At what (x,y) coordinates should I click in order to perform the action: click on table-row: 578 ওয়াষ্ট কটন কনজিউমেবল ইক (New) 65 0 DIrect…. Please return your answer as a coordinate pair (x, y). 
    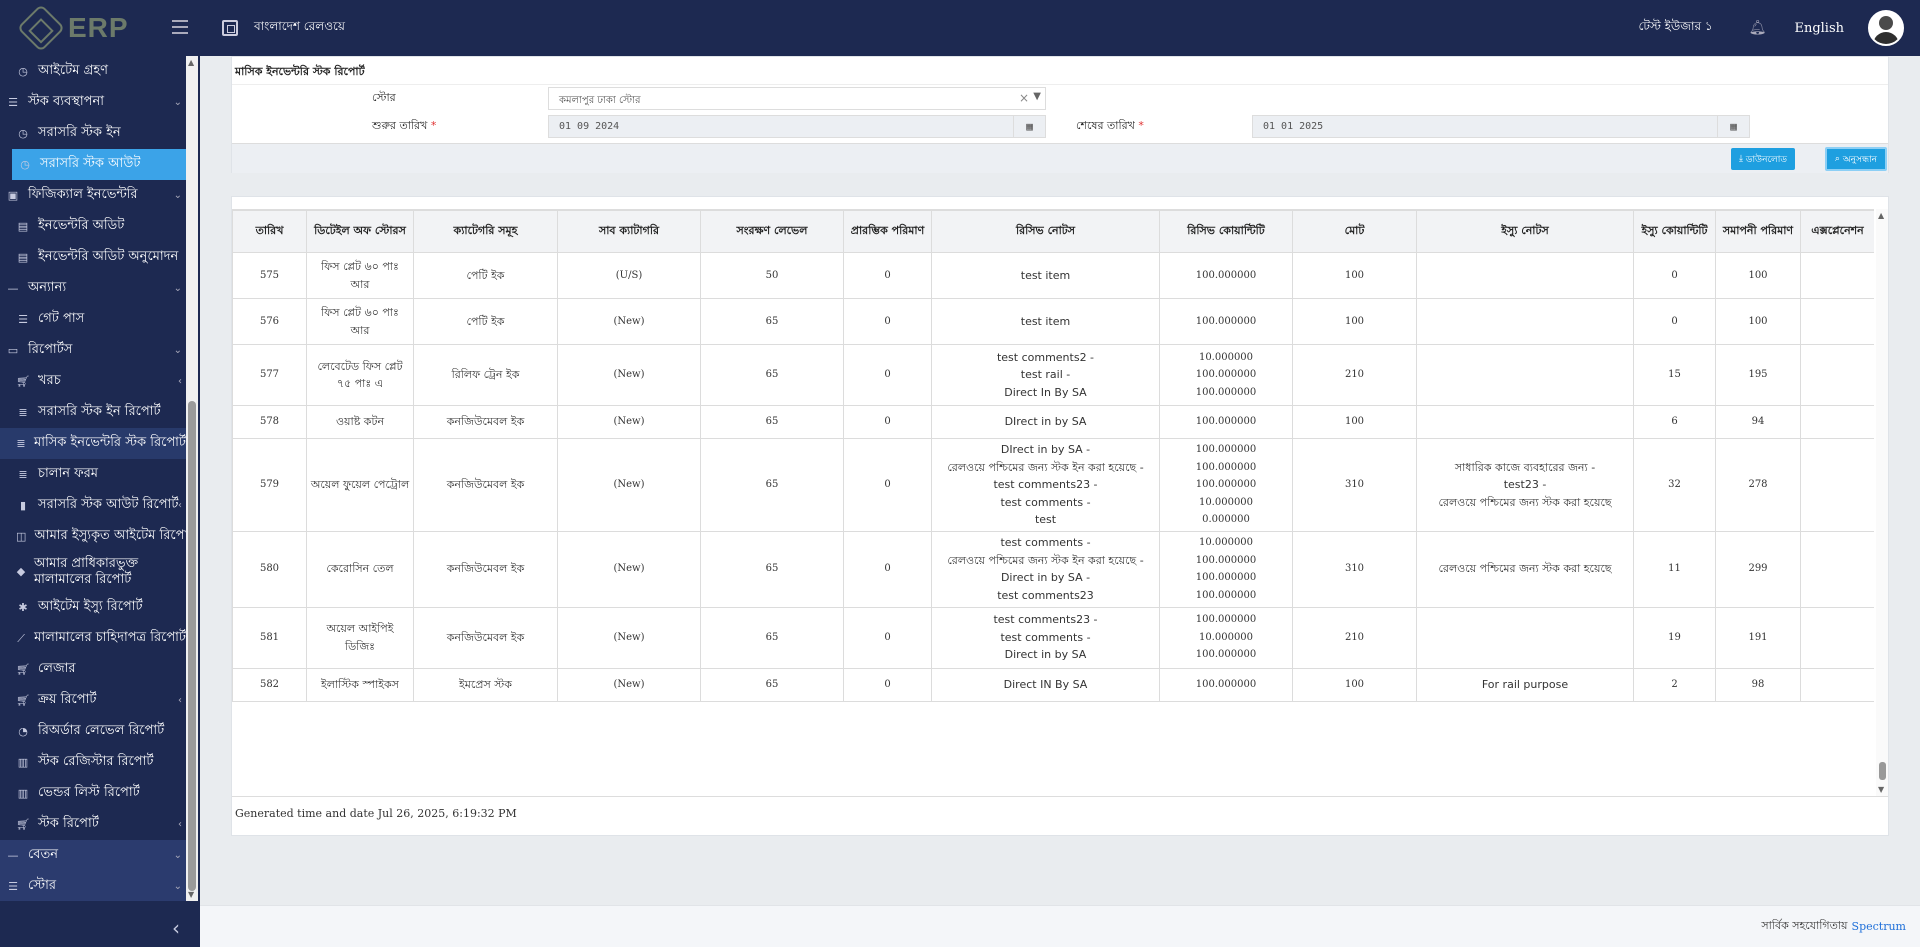
    Looking at the image, I should click on (1053, 422).